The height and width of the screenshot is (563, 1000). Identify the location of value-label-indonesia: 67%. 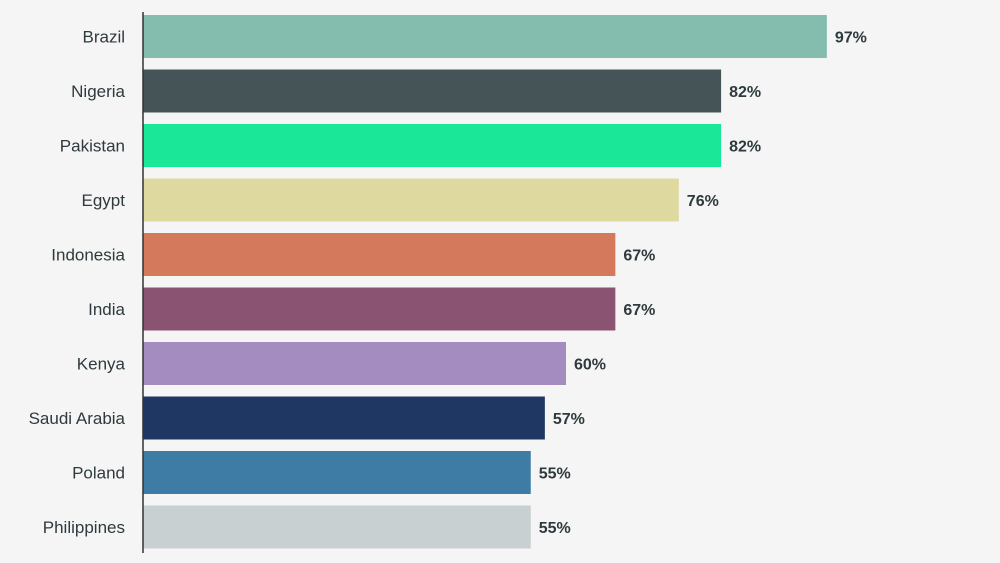
(639, 256).